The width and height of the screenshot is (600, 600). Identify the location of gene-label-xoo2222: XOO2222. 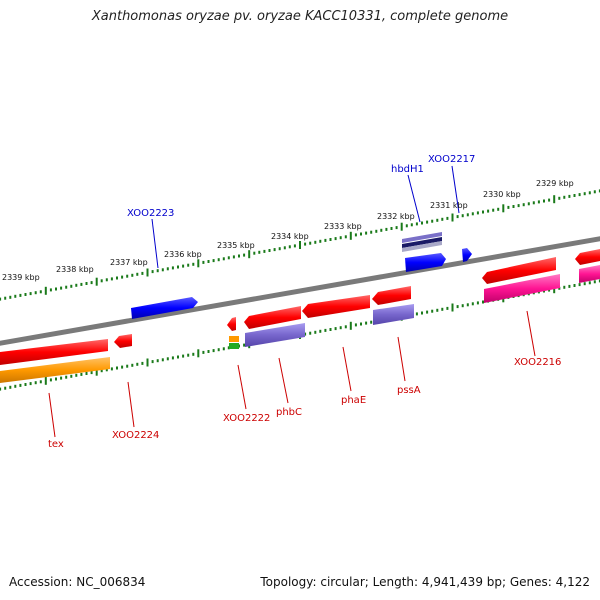
(246, 418).